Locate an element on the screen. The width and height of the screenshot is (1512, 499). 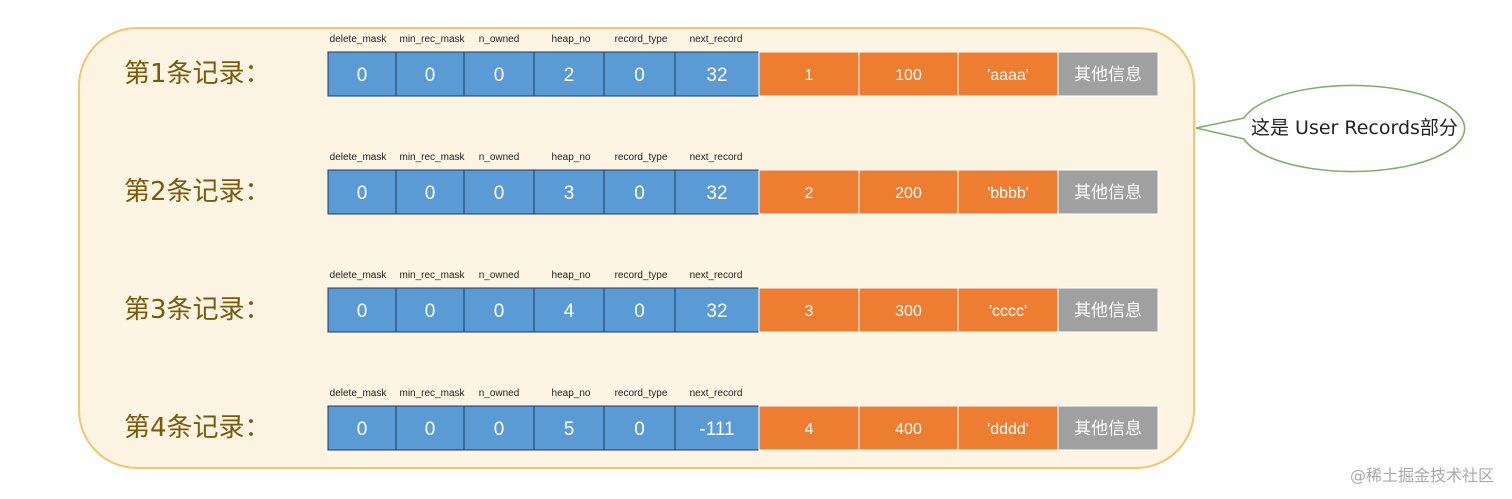
data-cell-value: 'bbbb' is located at coordinates (1008, 193).